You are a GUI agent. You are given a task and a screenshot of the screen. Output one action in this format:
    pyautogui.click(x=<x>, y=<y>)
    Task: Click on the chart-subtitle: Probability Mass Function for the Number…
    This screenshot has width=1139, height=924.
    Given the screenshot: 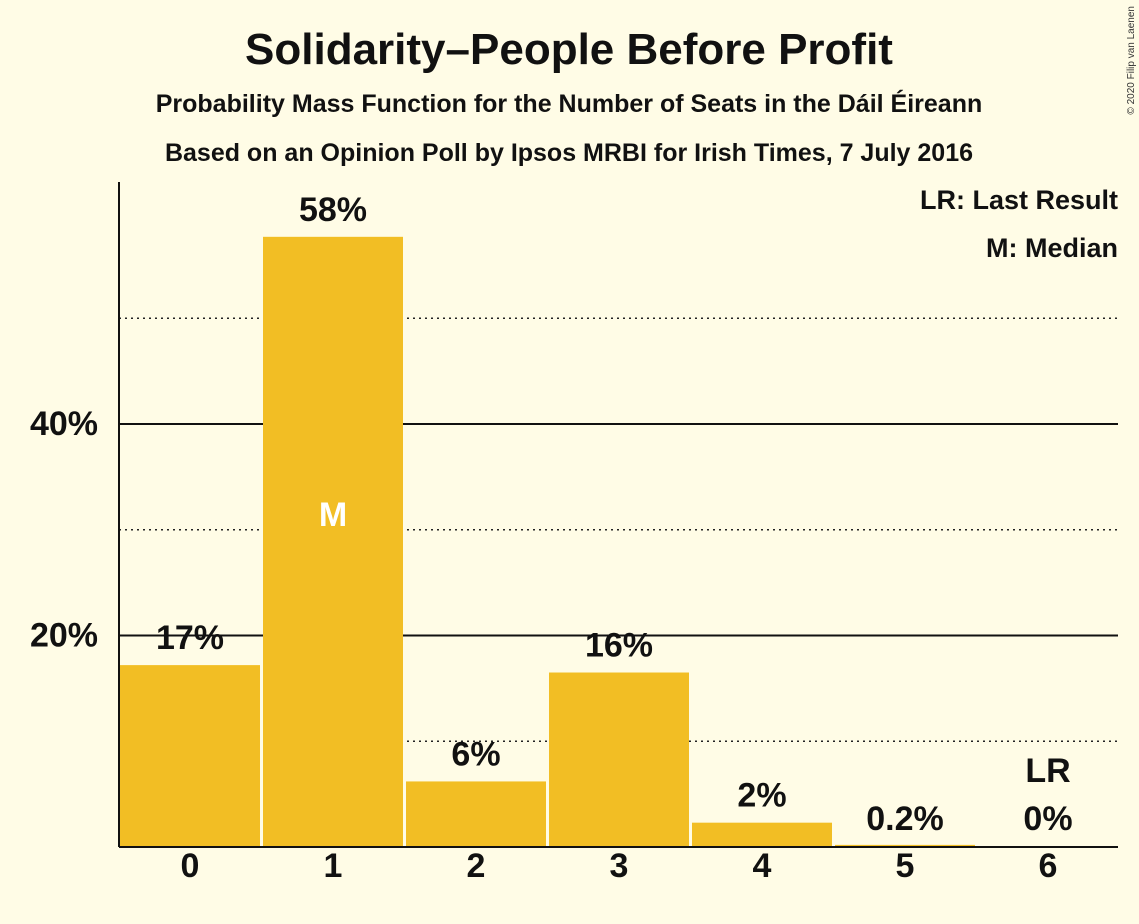 What is the action you would take?
    pyautogui.click(x=569, y=103)
    